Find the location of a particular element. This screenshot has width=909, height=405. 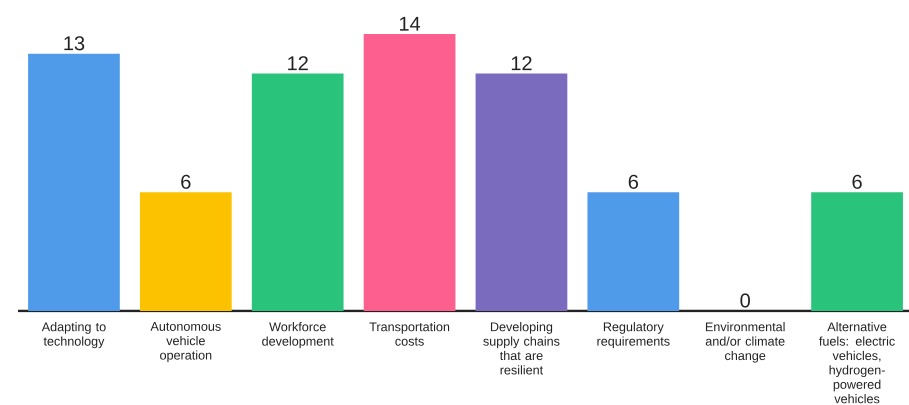

x-tick-label: Autonomous vehicle operation is located at coordinates (185, 342).